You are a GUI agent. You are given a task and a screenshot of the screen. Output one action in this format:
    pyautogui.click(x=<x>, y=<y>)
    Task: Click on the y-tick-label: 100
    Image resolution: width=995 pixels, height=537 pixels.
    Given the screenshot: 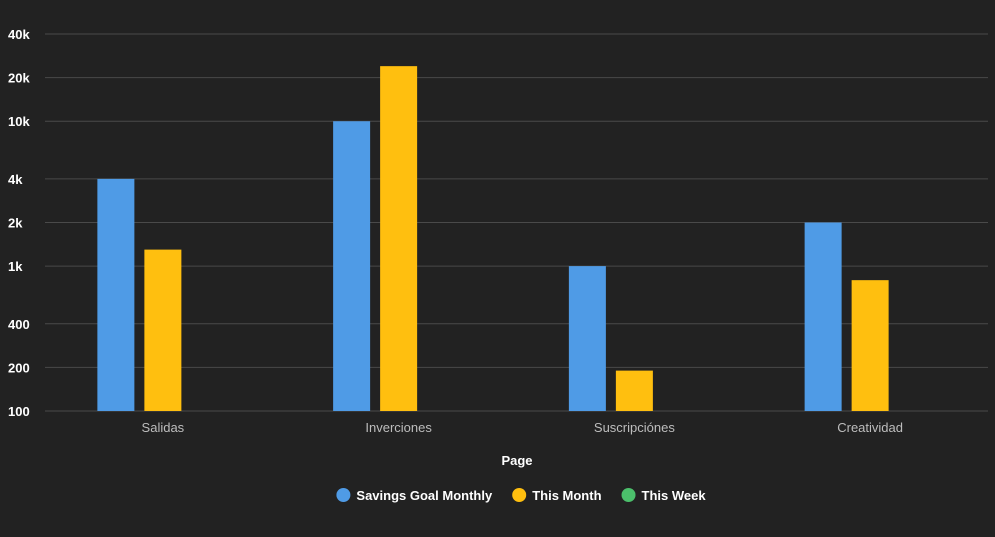 What is the action you would take?
    pyautogui.click(x=19, y=411)
    